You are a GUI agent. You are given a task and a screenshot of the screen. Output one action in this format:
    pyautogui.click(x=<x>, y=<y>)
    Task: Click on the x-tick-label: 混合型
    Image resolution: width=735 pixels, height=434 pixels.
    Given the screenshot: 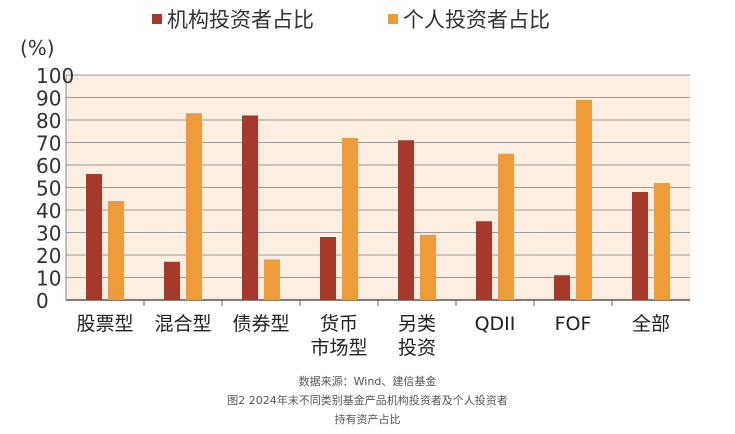 What is the action you would take?
    pyautogui.click(x=182, y=324)
    